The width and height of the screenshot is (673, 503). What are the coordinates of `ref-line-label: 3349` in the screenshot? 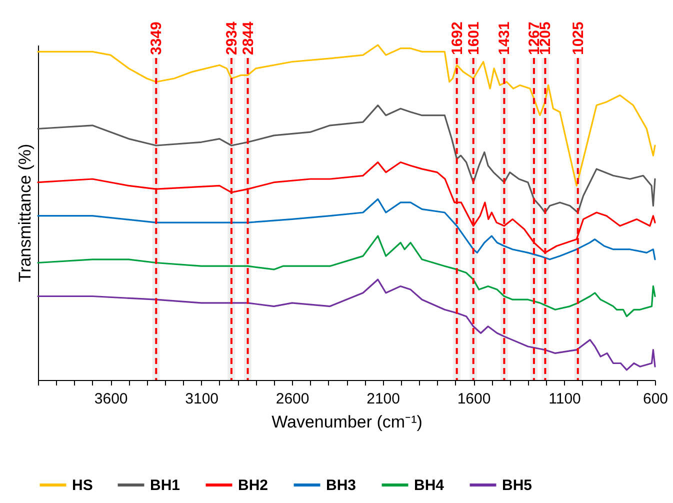 It's located at (157, 38).